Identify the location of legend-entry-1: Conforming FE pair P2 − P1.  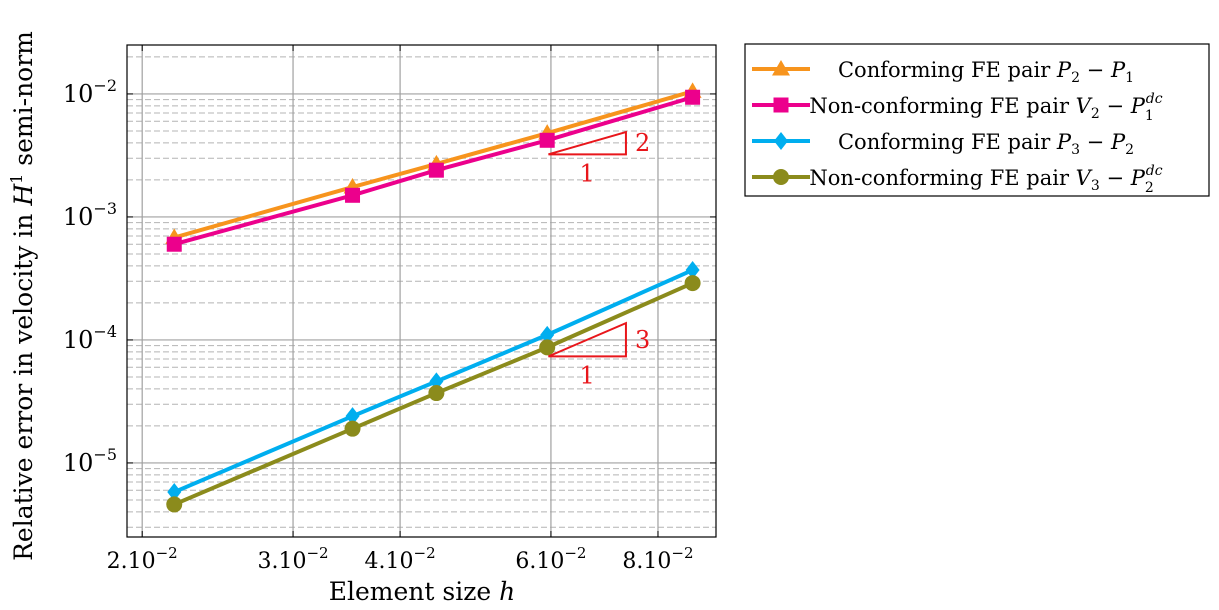
(943, 72).